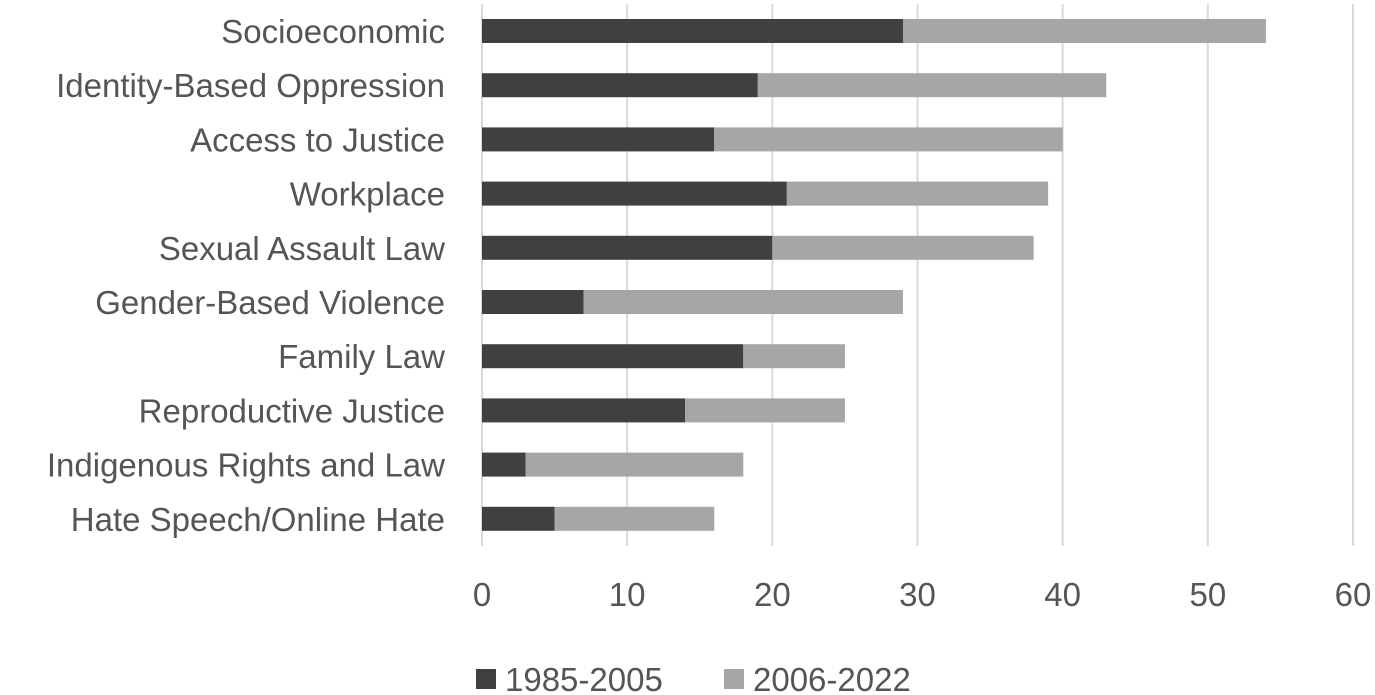  Describe the element at coordinates (1353, 594) in the screenshot. I see `x-tick-label-60: 60` at that location.